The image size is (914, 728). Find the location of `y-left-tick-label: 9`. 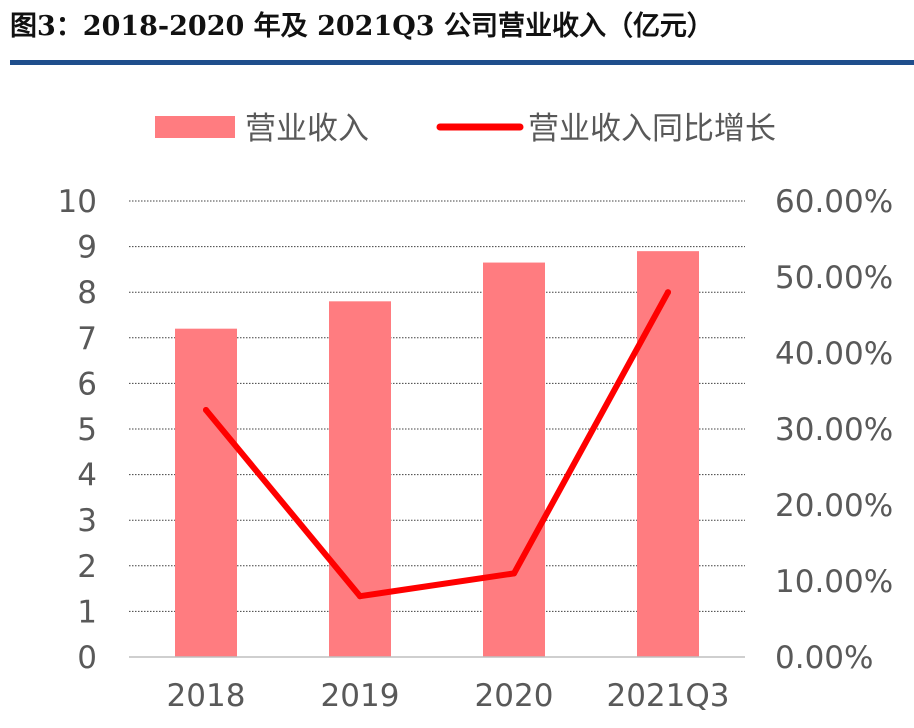

y-left-tick-label: 9 is located at coordinates (87, 248).